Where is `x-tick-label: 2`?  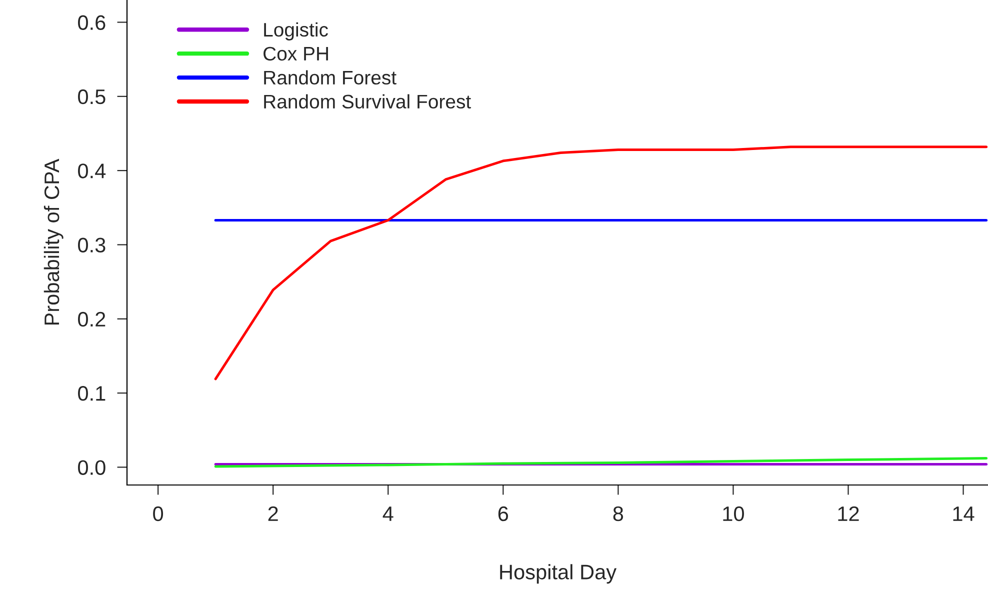
x-tick-label: 2 is located at coordinates (273, 513).